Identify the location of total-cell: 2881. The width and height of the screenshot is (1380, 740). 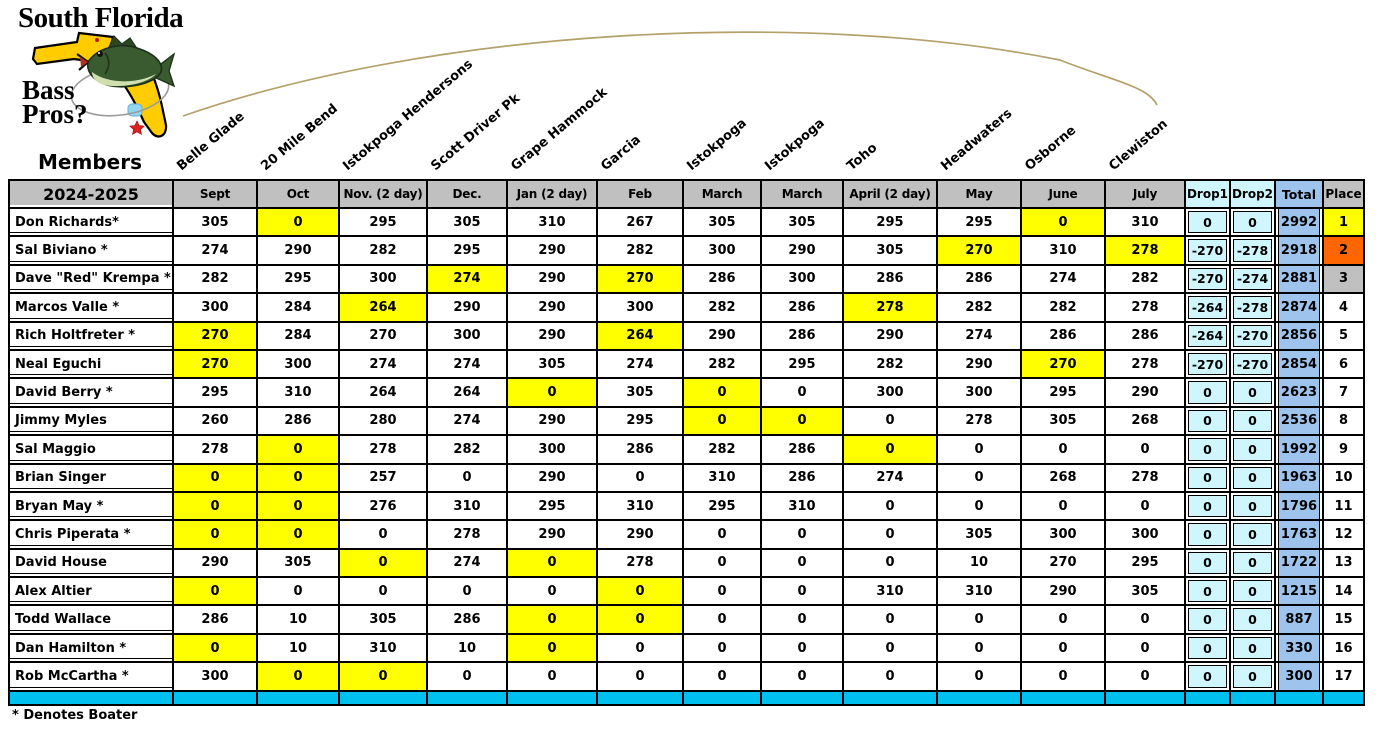
(1300, 280).